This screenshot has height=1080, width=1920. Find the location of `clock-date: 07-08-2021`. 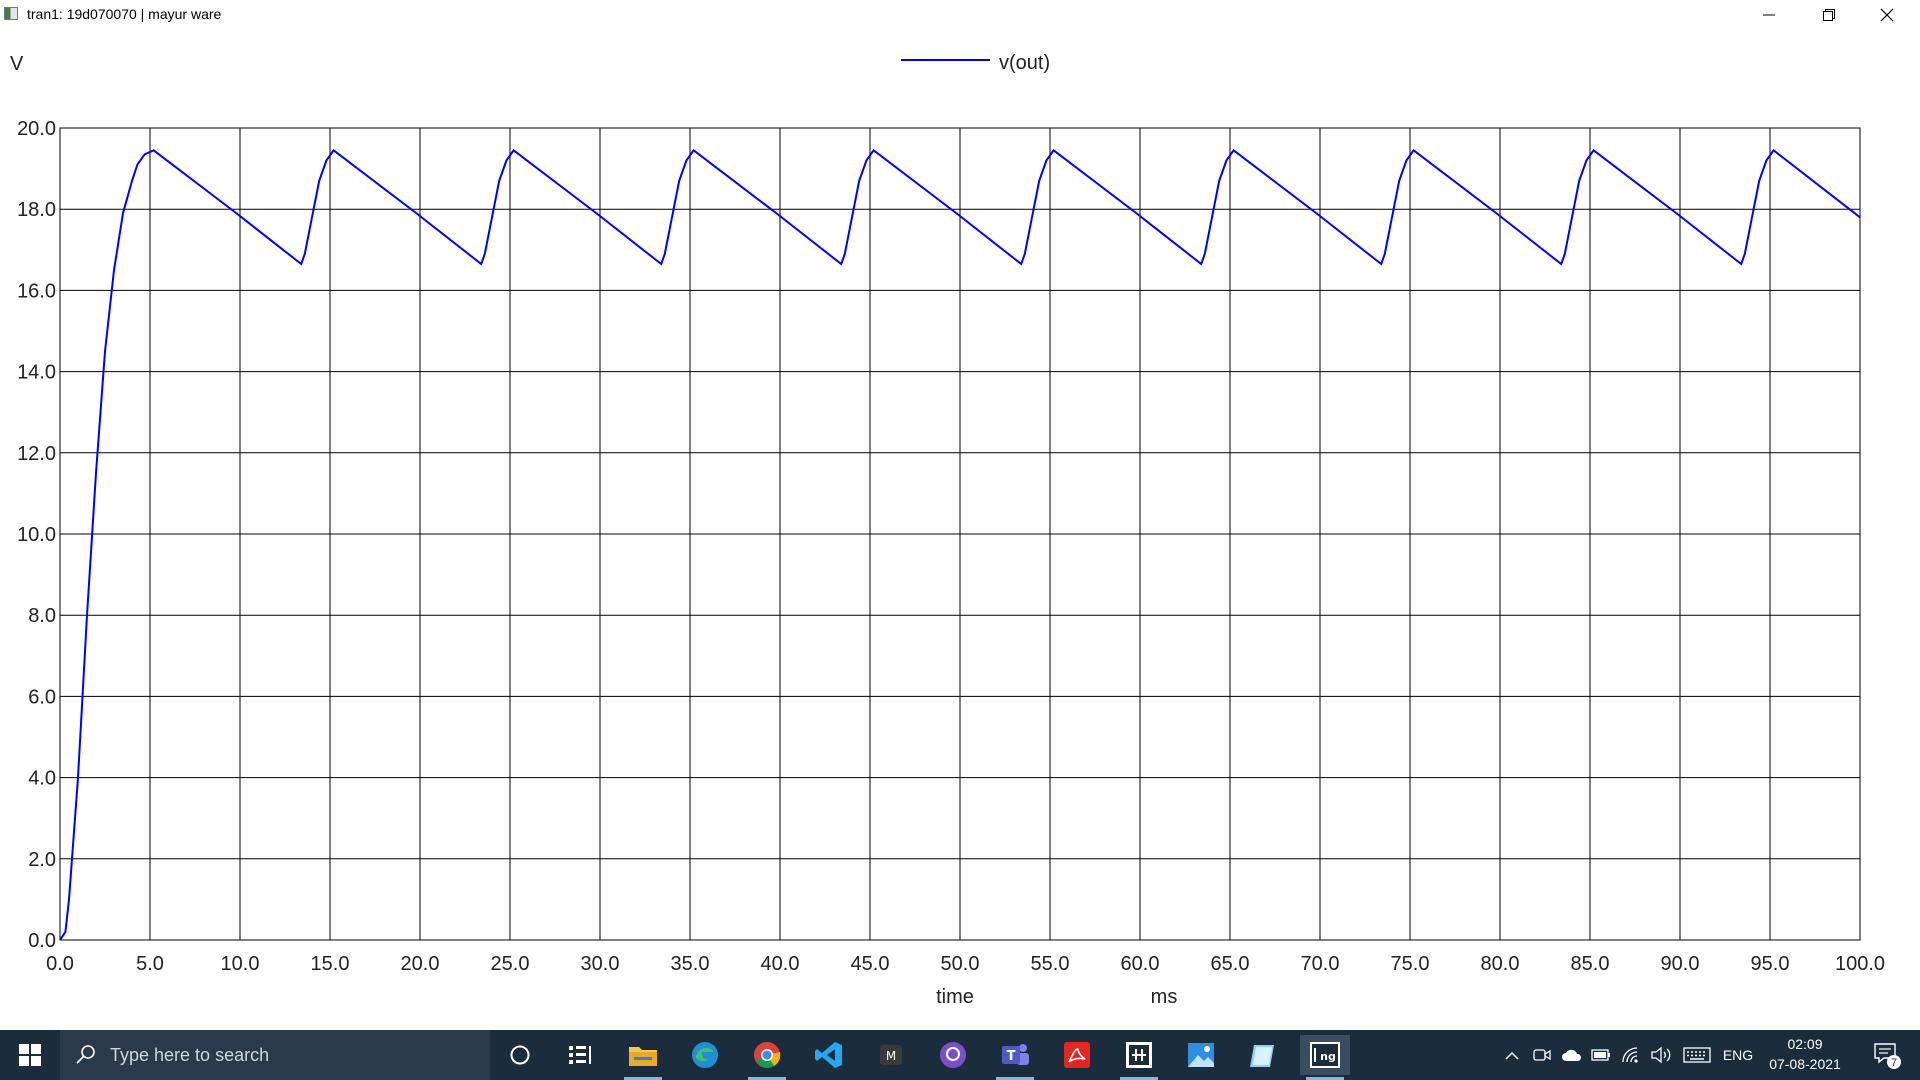

clock-date: 07-08-2021 is located at coordinates (1805, 1064).